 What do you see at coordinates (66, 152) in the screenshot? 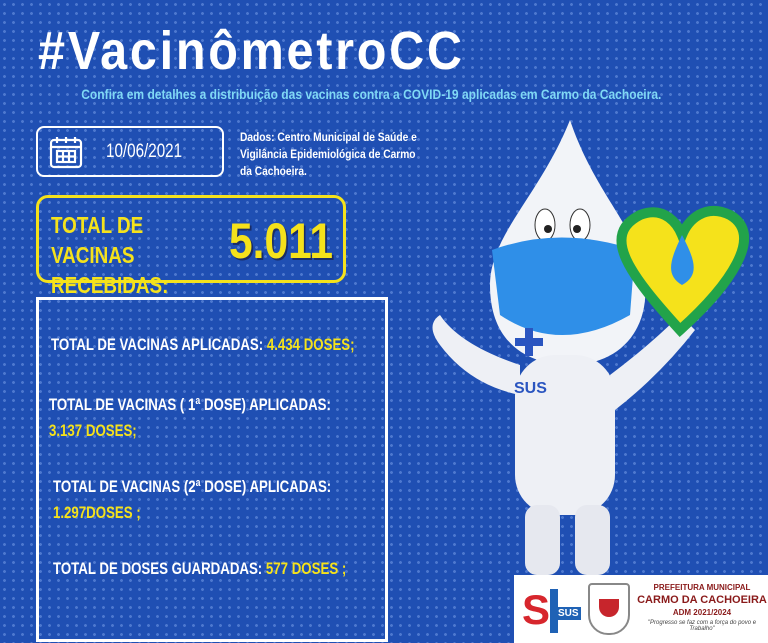
I see `calendar-icon` at bounding box center [66, 152].